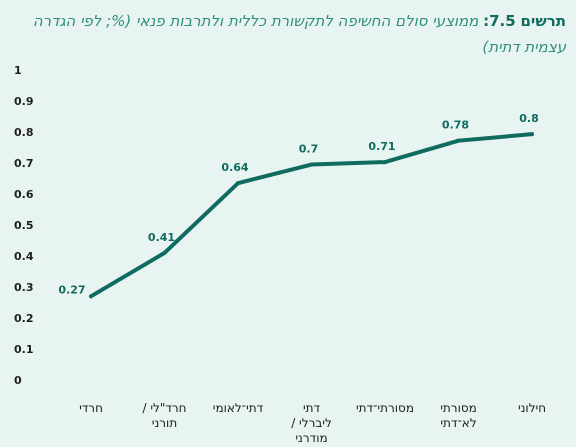 The height and width of the screenshot is (447, 576). Describe the element at coordinates (24, 318) in the screenshot. I see `y-tick-label: 0.2` at that location.